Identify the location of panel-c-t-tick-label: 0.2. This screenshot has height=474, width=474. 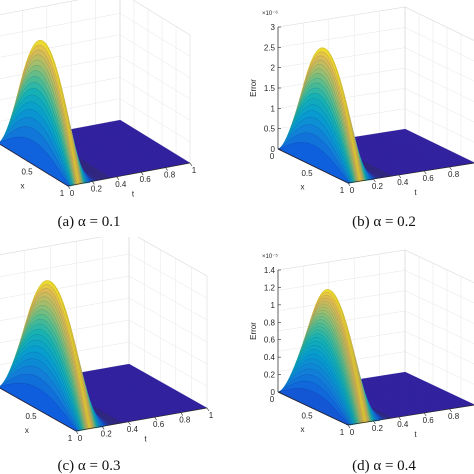
(107, 433).